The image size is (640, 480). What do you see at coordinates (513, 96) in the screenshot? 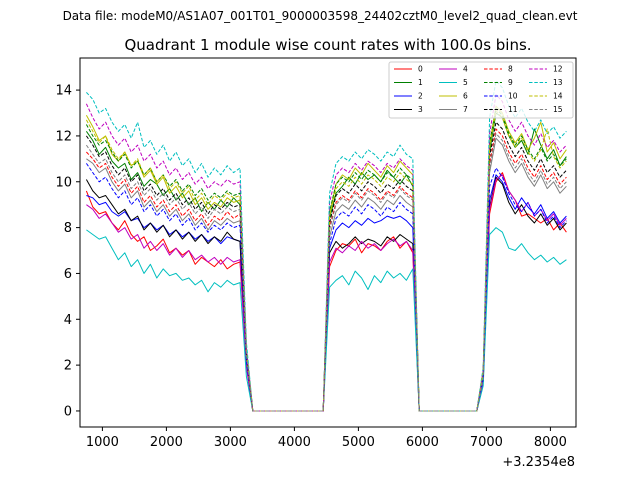
I see `legend-label-10: 10` at bounding box center [513, 96].